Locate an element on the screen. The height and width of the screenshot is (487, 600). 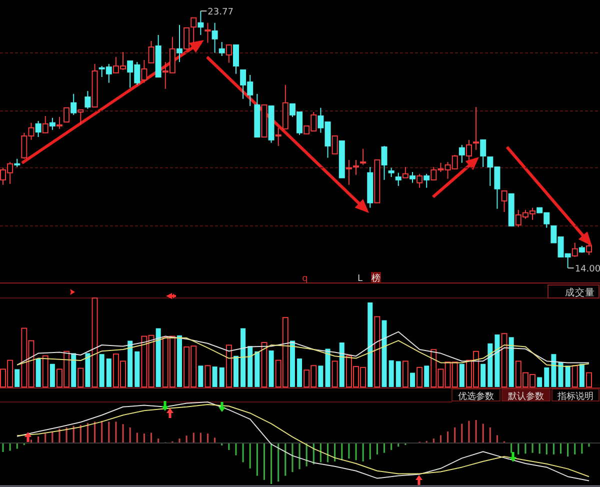
annotation: 指标说明 is located at coordinates (575, 396).